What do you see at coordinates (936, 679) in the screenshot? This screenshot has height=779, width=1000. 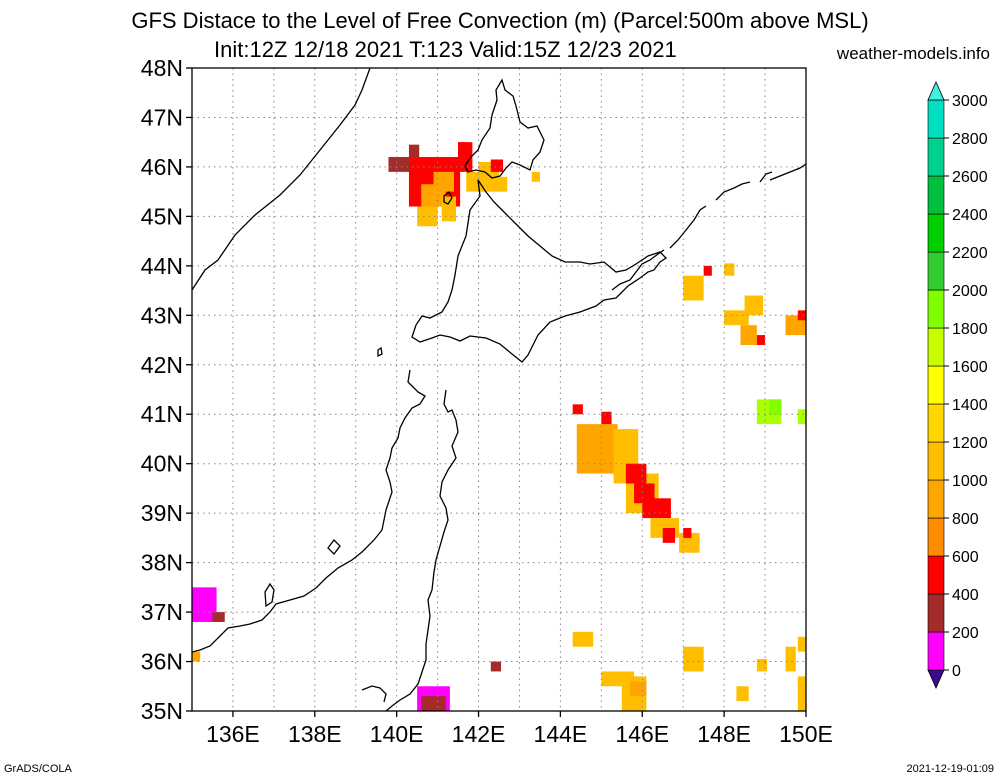 I see `colorbar-under-arrow` at bounding box center [936, 679].